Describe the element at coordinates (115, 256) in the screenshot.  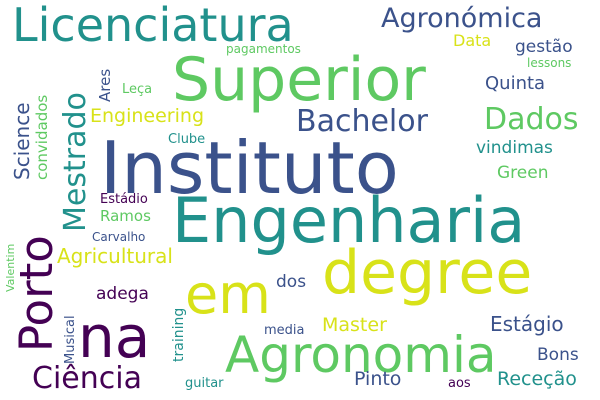
I see `word-agricultural: Agricultural` at that location.